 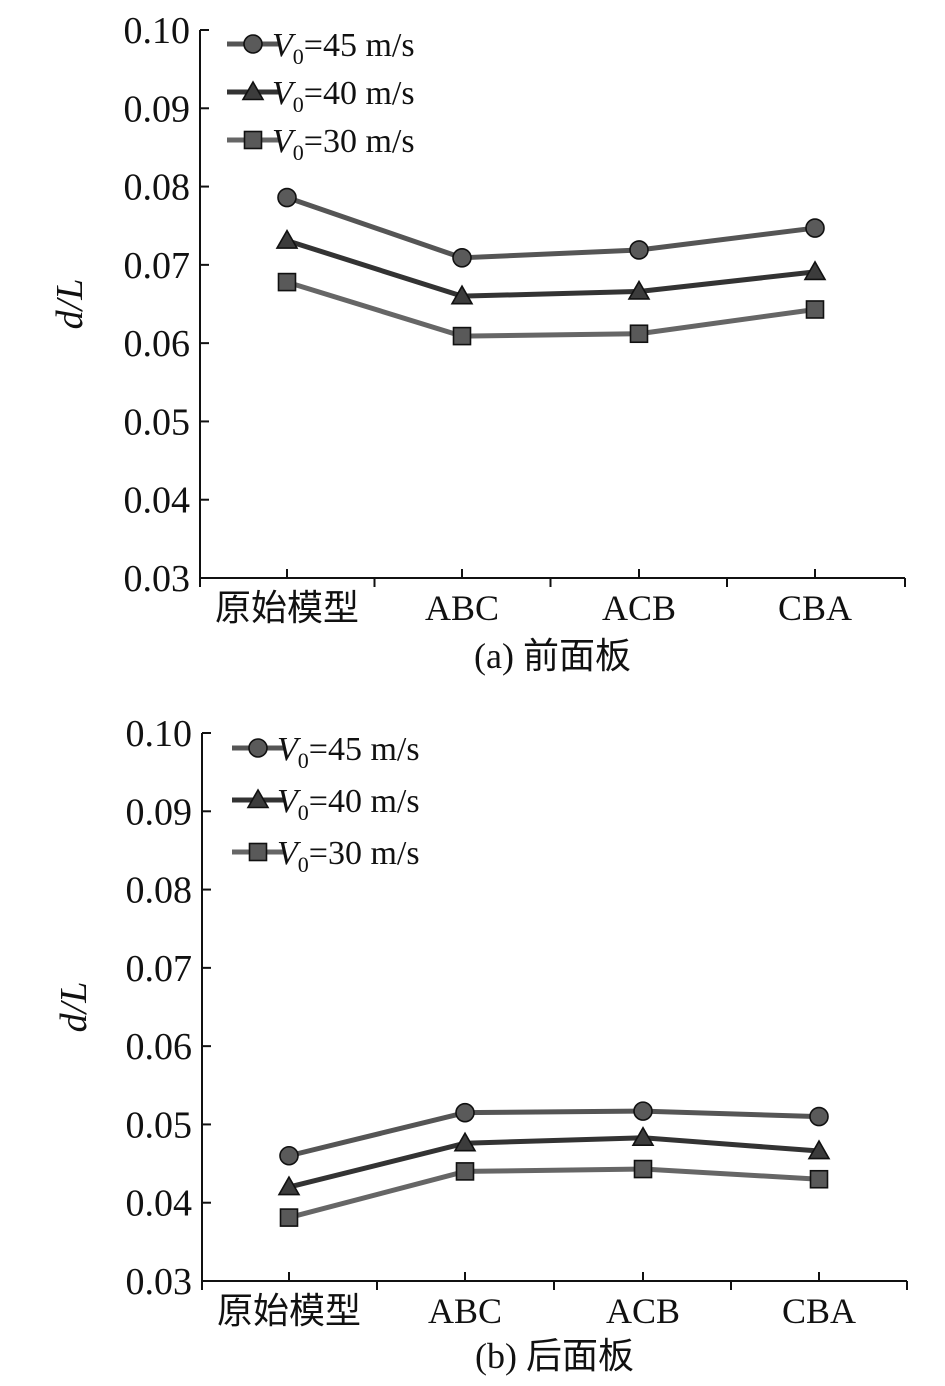 What do you see at coordinates (554, 1356) in the screenshot?
I see `chart-title: (b) 后面板` at bounding box center [554, 1356].